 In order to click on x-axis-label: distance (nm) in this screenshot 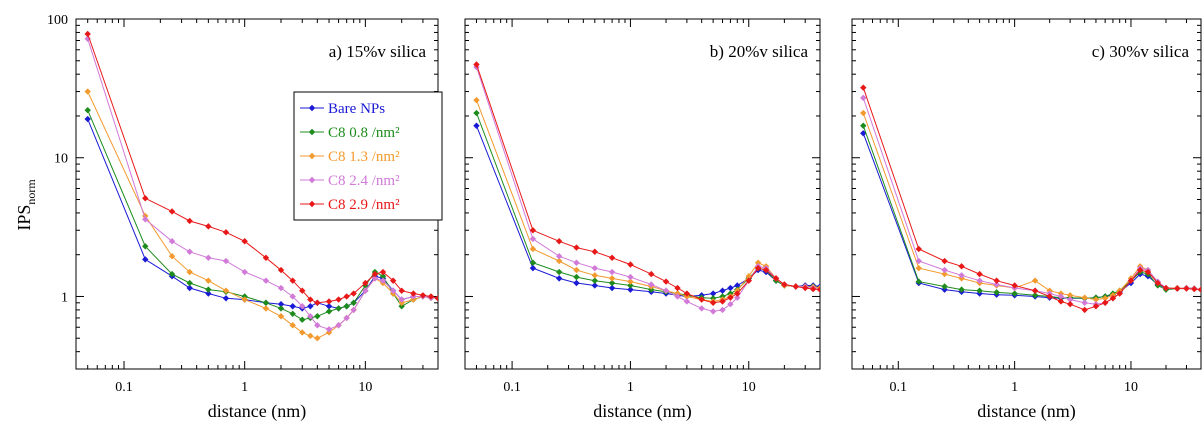, I will do `click(642, 411)`.